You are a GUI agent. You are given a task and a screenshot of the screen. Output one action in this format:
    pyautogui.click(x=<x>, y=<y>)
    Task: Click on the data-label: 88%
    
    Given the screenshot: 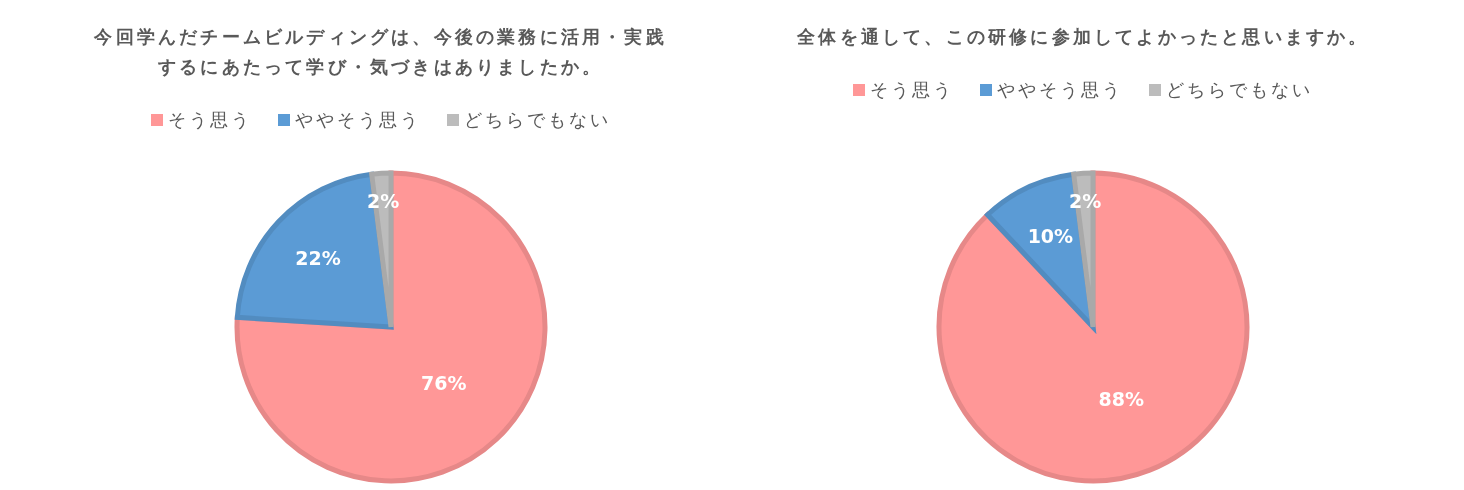 What is the action you would take?
    pyautogui.click(x=1121, y=398)
    